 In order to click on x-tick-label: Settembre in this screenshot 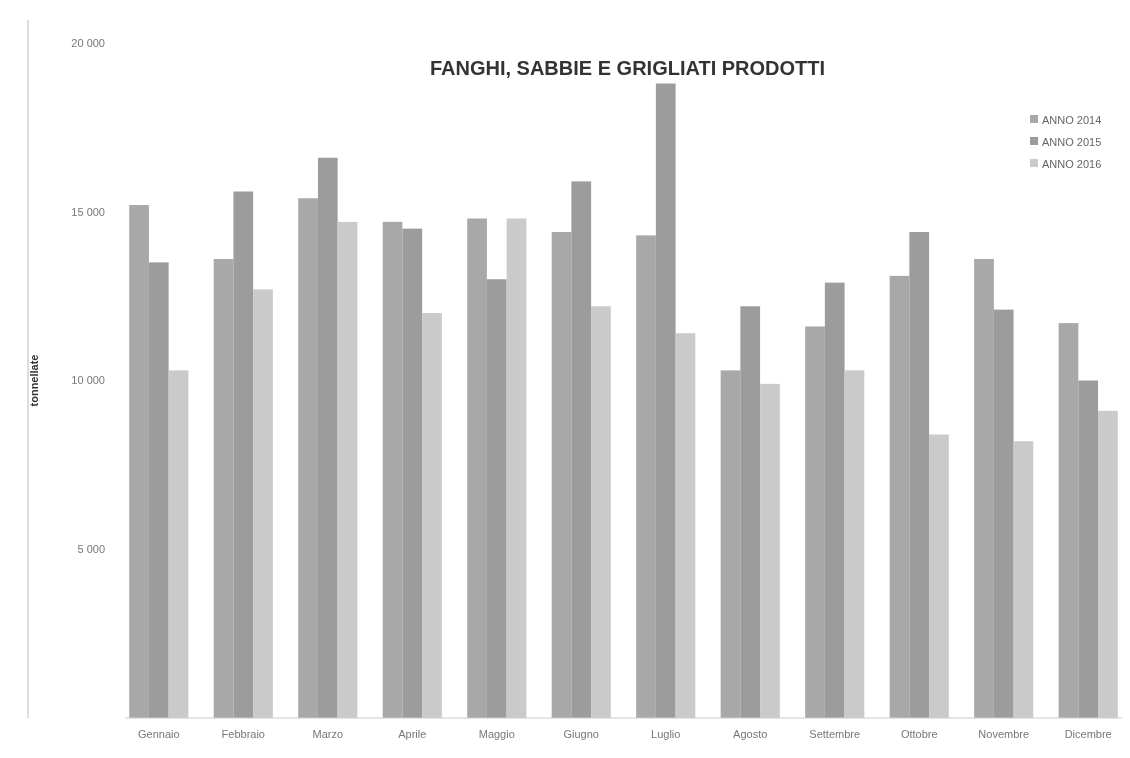, I will do `click(835, 734)`.